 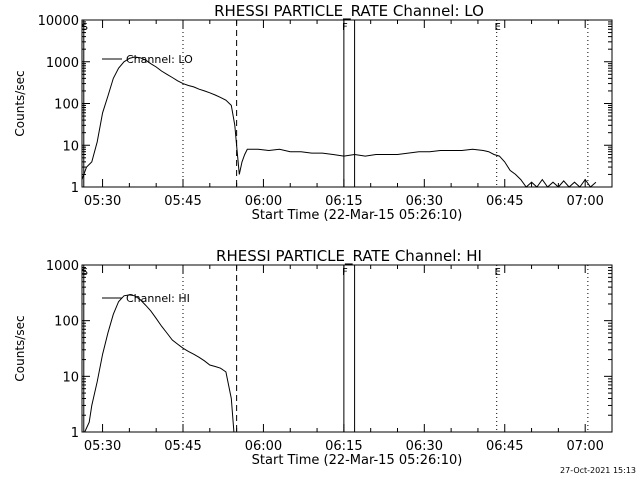 I want to click on legend-label: Channel: LO, so click(x=159, y=59).